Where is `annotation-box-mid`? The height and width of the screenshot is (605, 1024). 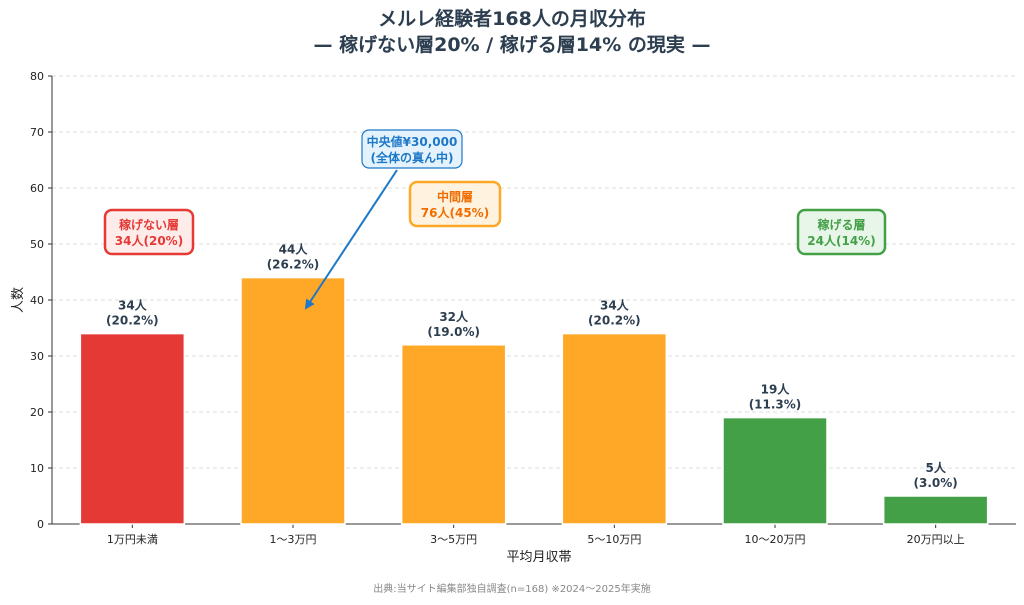 annotation-box-mid is located at coordinates (455, 204).